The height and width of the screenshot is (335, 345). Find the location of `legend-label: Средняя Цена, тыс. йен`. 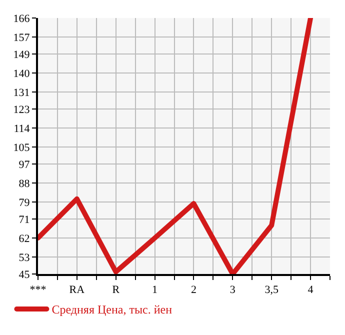

legend-label: Средняя Цена, тыс. йен is located at coordinates (112, 309).